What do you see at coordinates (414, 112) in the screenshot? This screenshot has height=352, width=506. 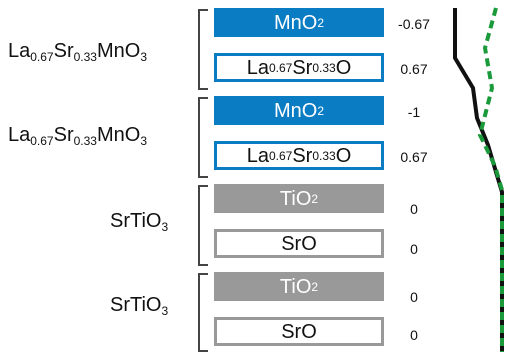 I see `layer-charge: -1` at bounding box center [414, 112].